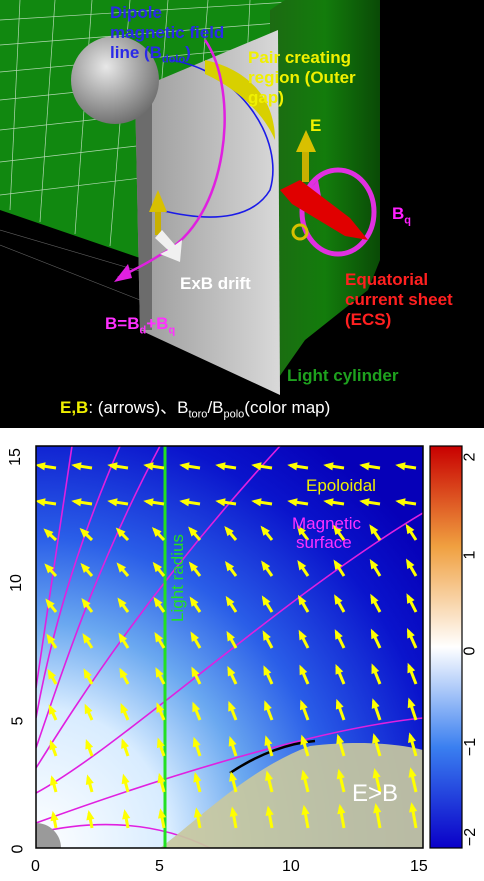  Describe the element at coordinates (306, 141) in the screenshot. I see `e-arrow` at that location.